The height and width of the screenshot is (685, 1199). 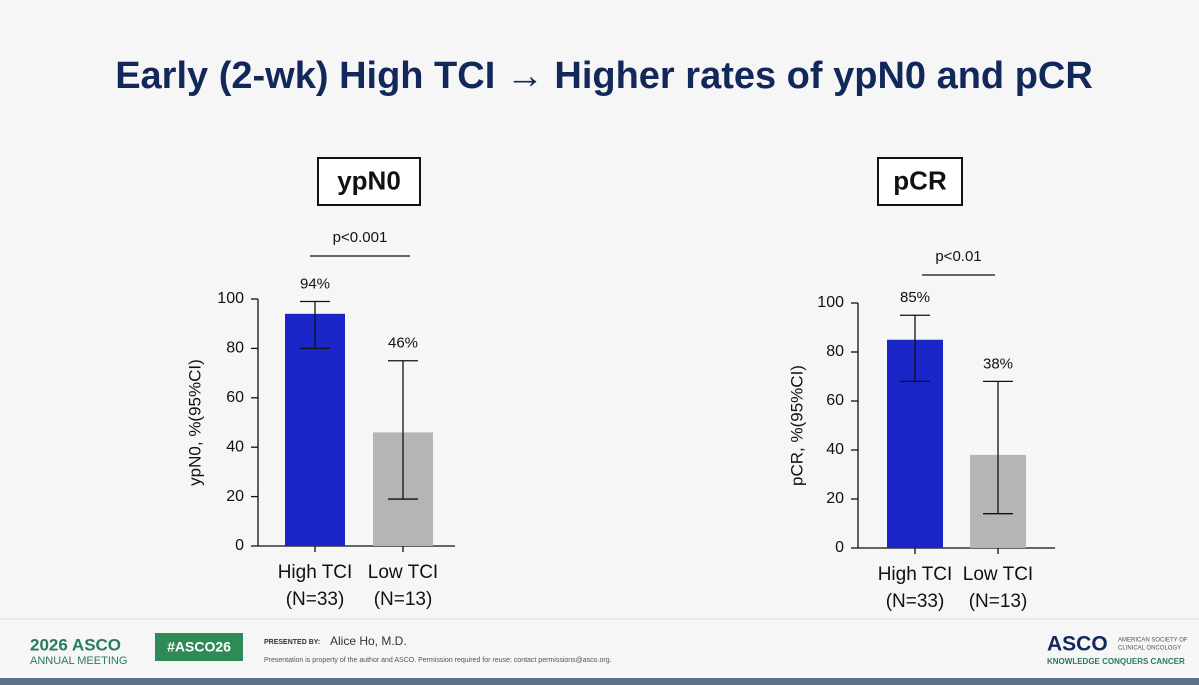 What do you see at coordinates (1153, 641) in the screenshot?
I see `org-full: AMERICAN SOCIETY OF` at bounding box center [1153, 641].